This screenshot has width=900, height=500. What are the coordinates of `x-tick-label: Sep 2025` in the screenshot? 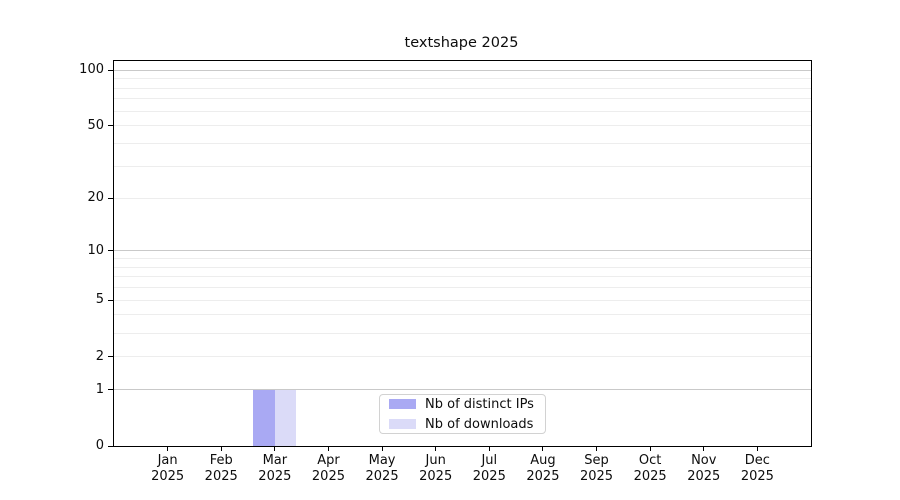 It's located at (597, 468).